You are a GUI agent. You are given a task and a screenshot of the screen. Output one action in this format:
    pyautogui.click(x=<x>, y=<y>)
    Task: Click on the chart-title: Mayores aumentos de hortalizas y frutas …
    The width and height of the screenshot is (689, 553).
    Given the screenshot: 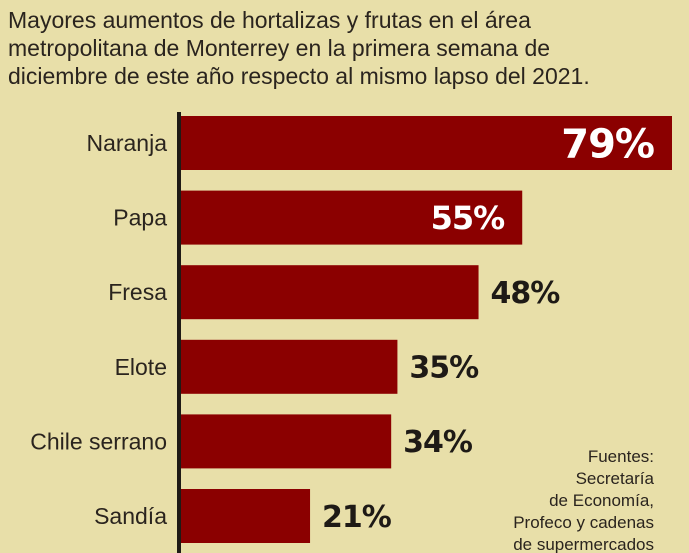 What is the action you would take?
    pyautogui.click(x=343, y=48)
    